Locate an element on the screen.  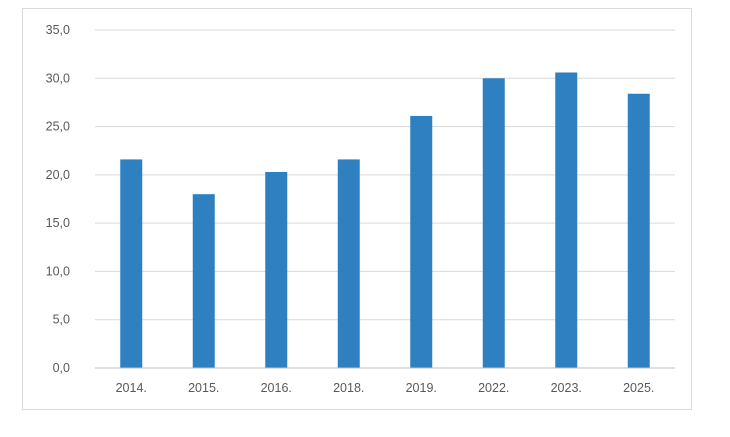
x-tick-label: 2016. is located at coordinates (276, 388).